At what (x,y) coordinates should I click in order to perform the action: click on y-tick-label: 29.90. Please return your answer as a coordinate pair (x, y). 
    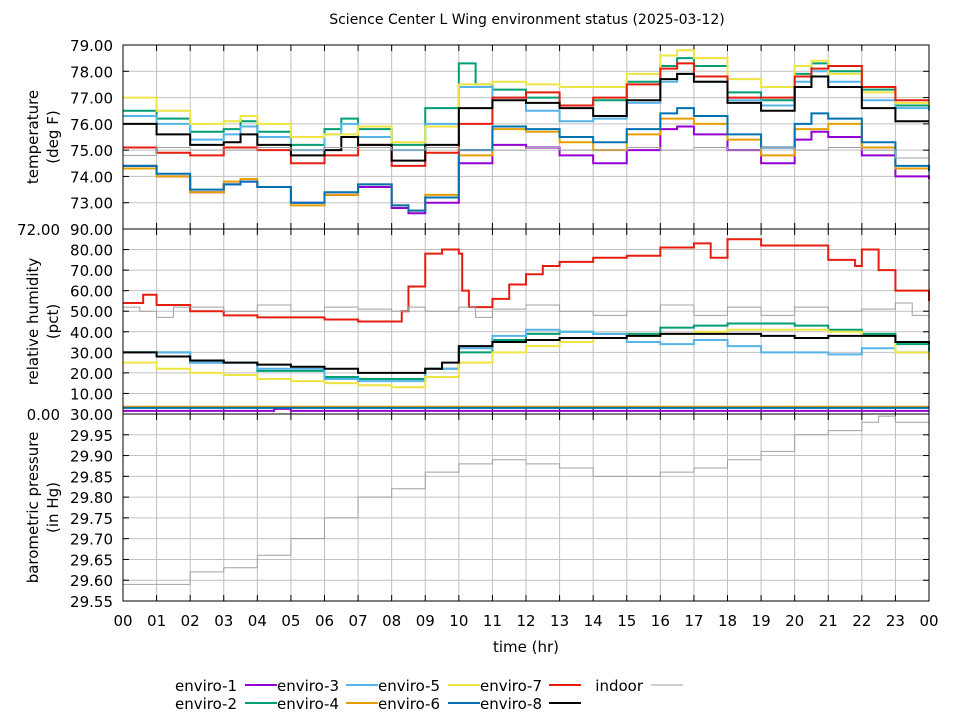
    Looking at the image, I should click on (91, 457).